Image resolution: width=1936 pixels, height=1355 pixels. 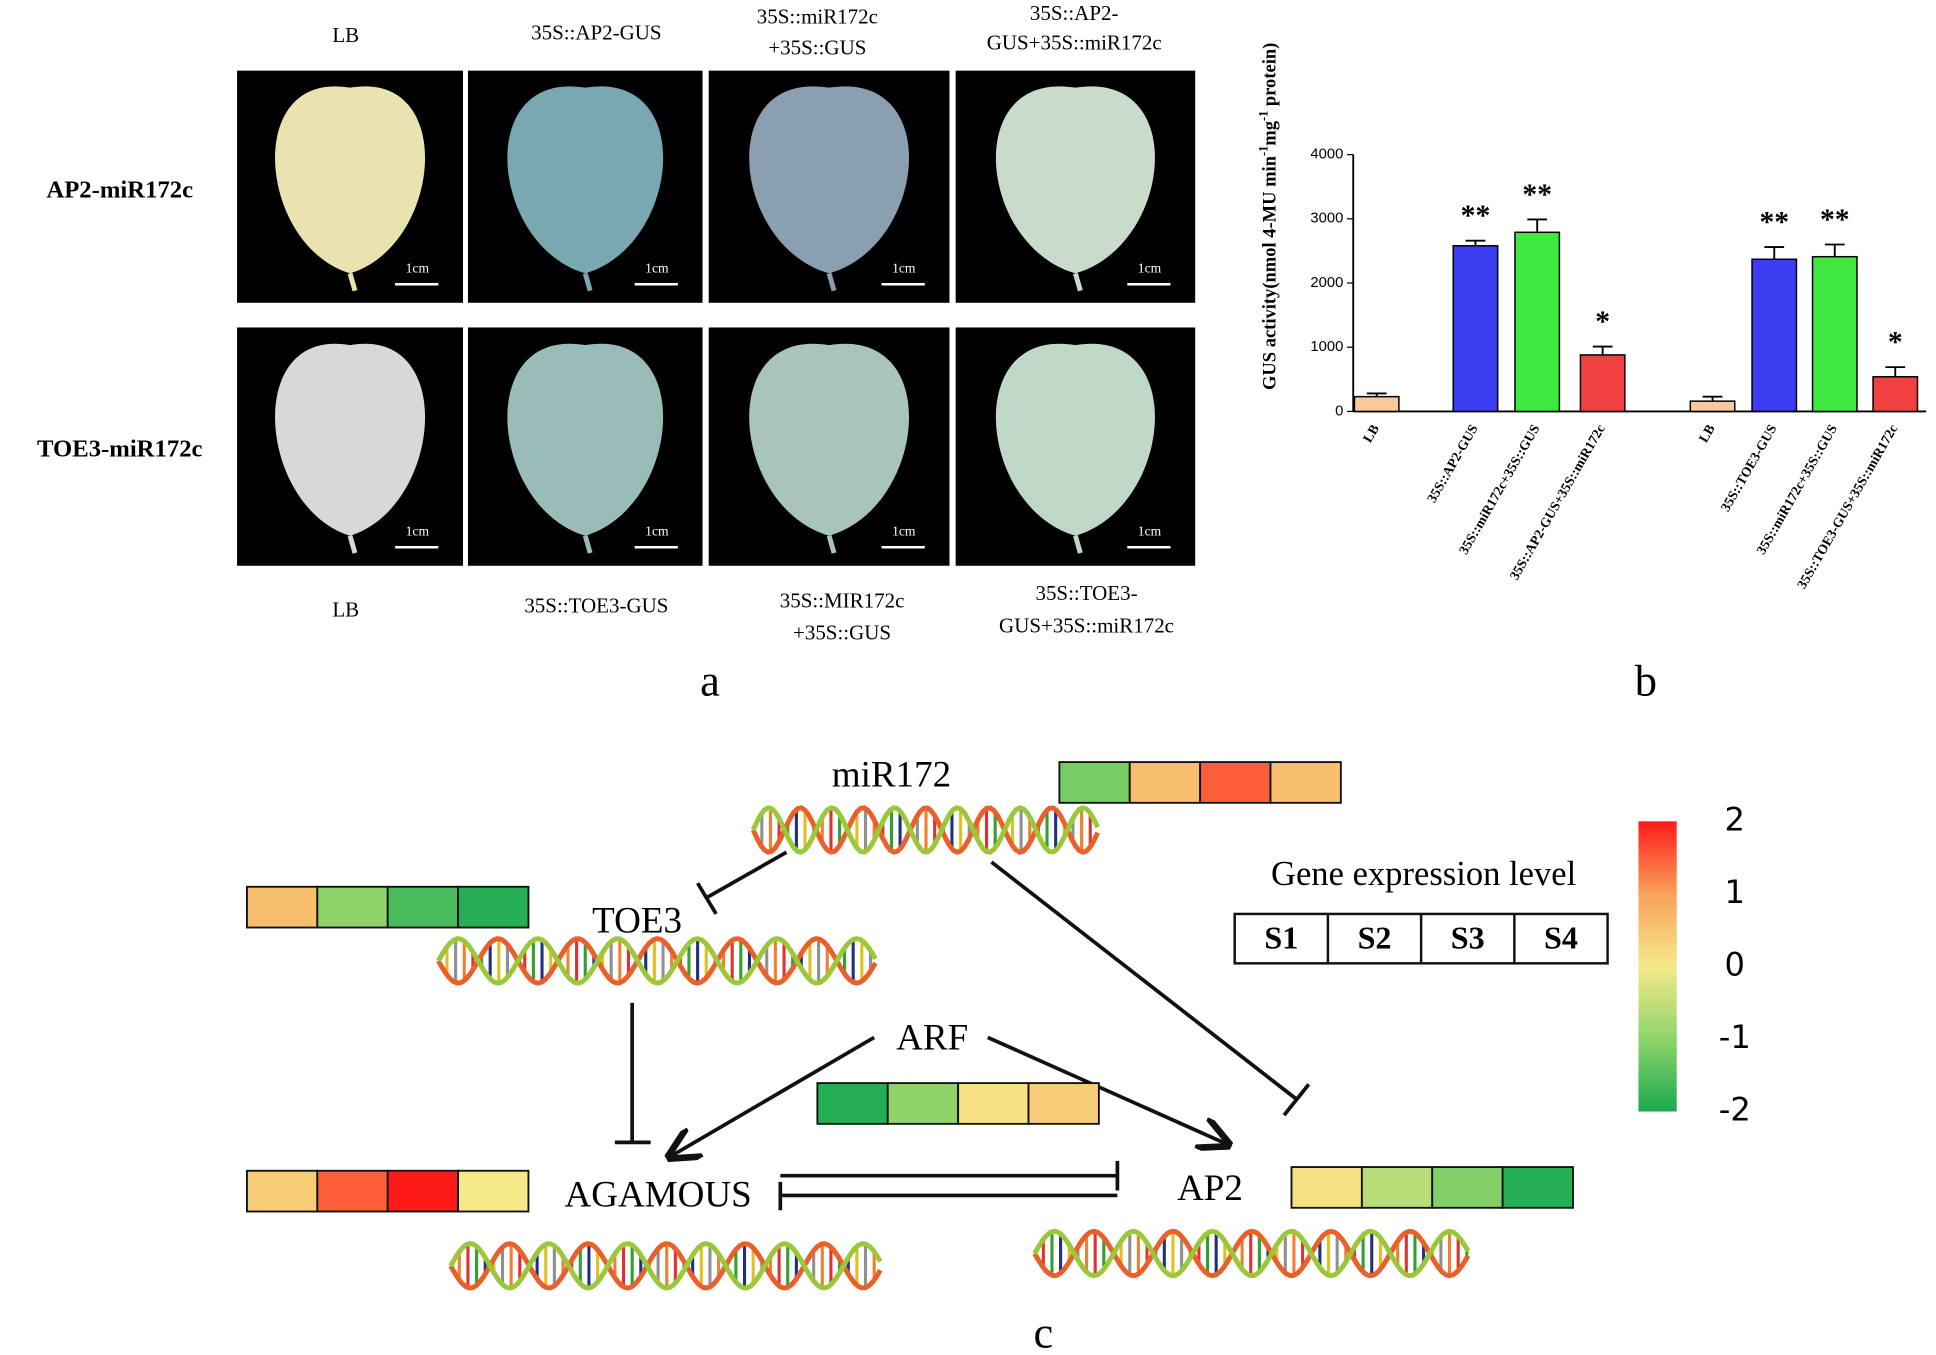 I want to click on colorbar-tick-label: -2, so click(x=1735, y=1109).